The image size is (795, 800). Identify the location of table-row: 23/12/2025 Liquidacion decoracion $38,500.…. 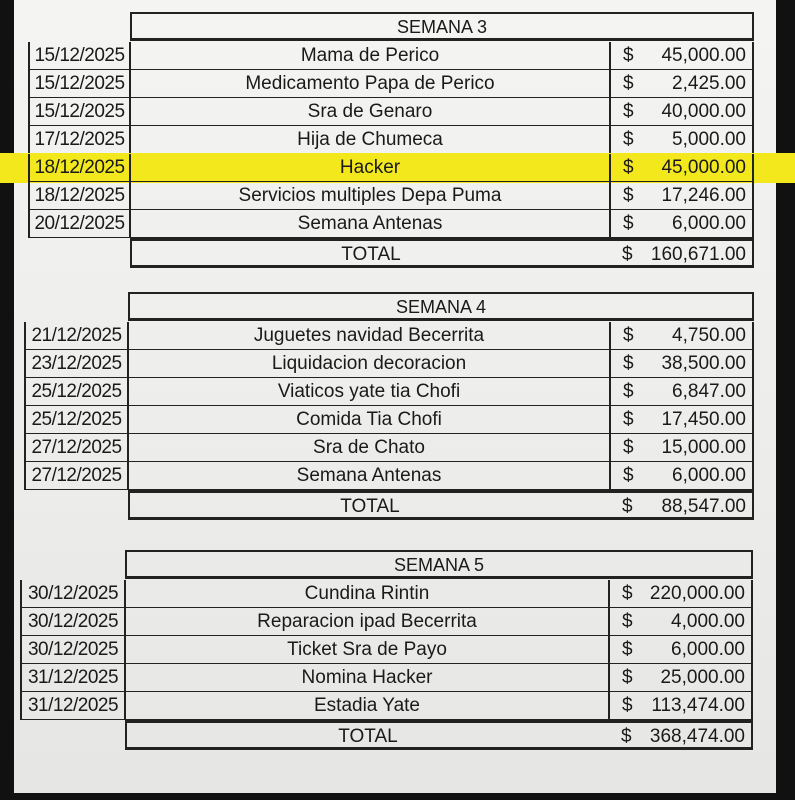
(389, 364).